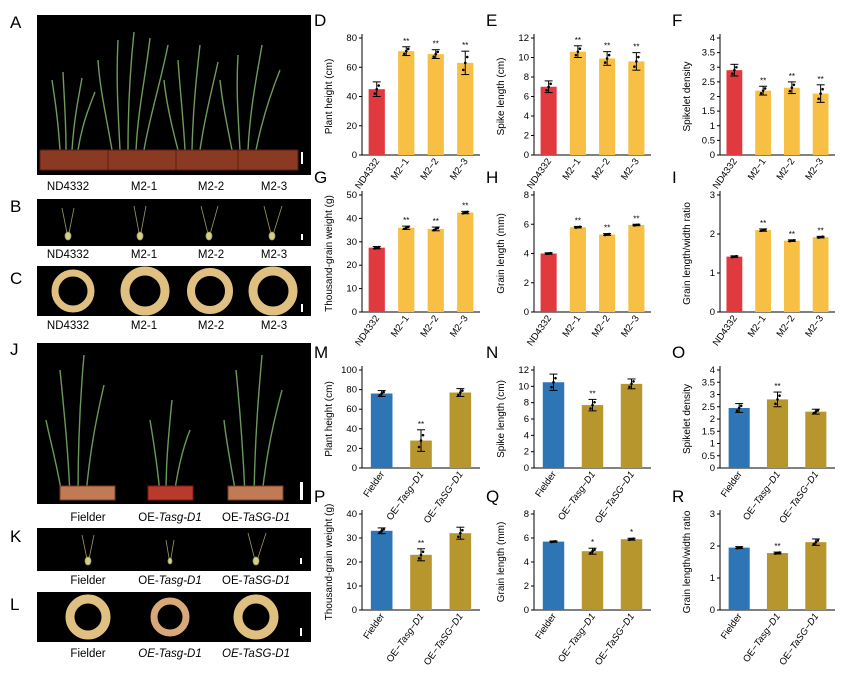 The width and height of the screenshot is (863, 696). What do you see at coordinates (712, 155) in the screenshot?
I see `y-tick-label: 0` at bounding box center [712, 155].